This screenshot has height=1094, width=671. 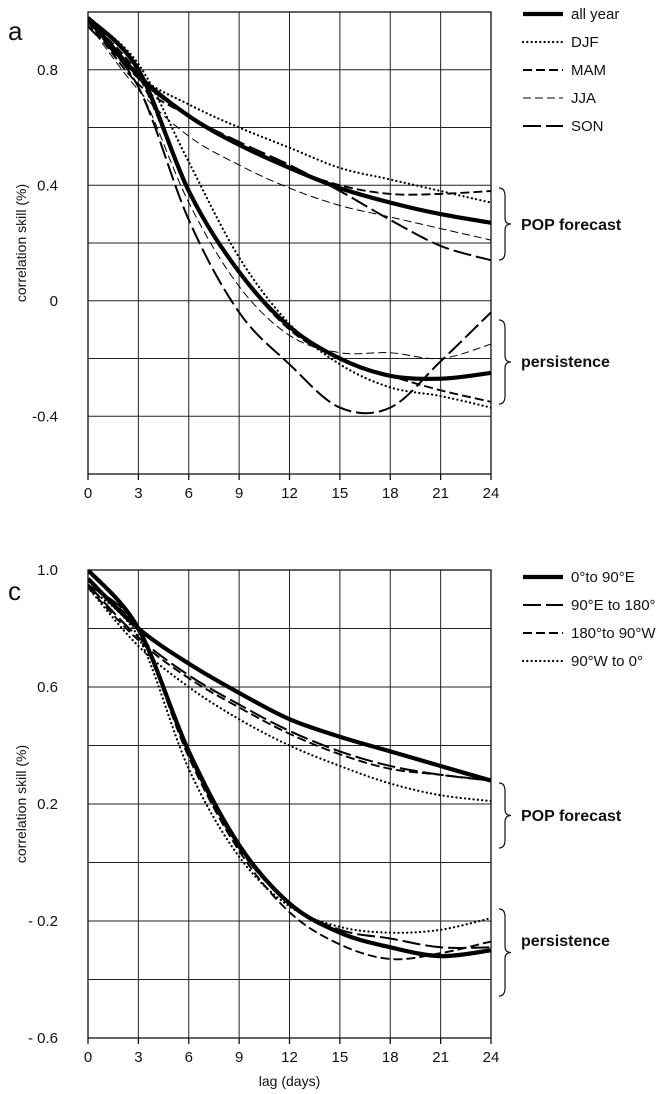 I want to click on panel-a-series-pop-forecast-son, so click(x=289, y=141).